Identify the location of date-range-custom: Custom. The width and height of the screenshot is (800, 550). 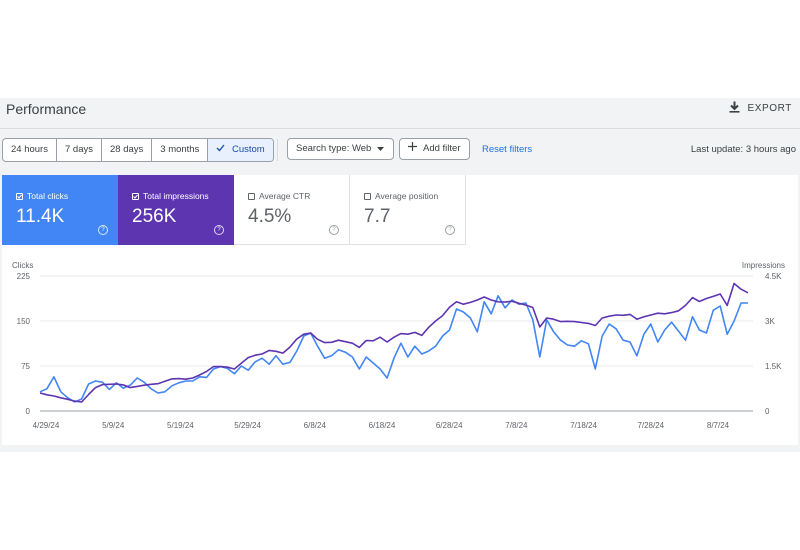
(240, 150).